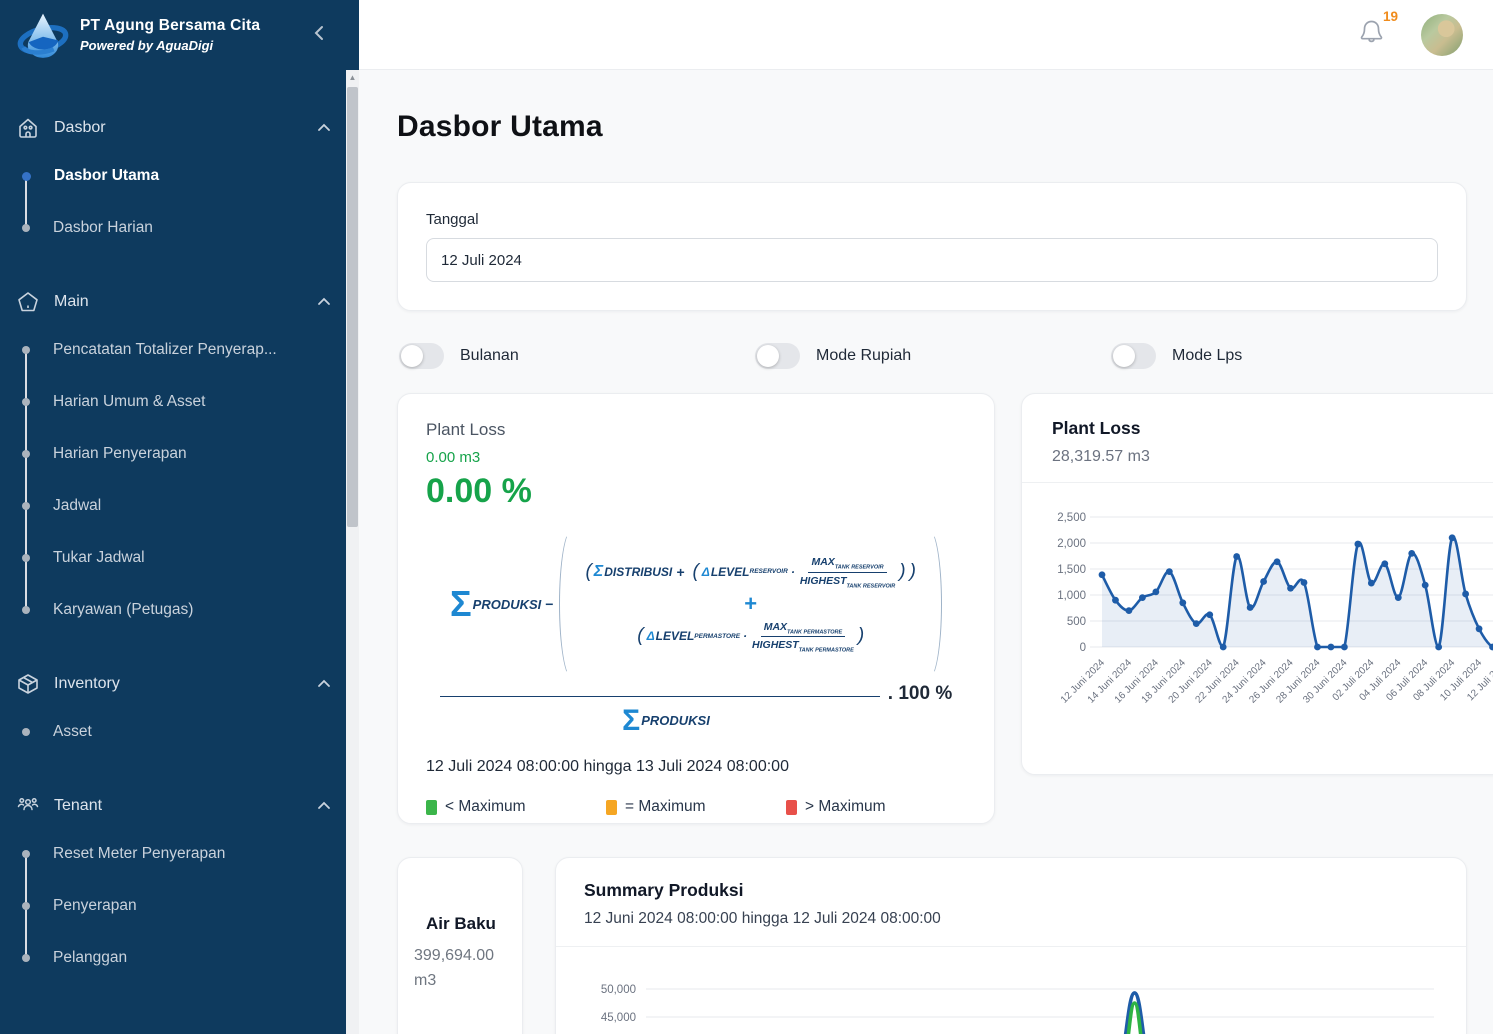  Describe the element at coordinates (1071, 596) in the screenshot. I see `svg-text: 1,000` at that location.